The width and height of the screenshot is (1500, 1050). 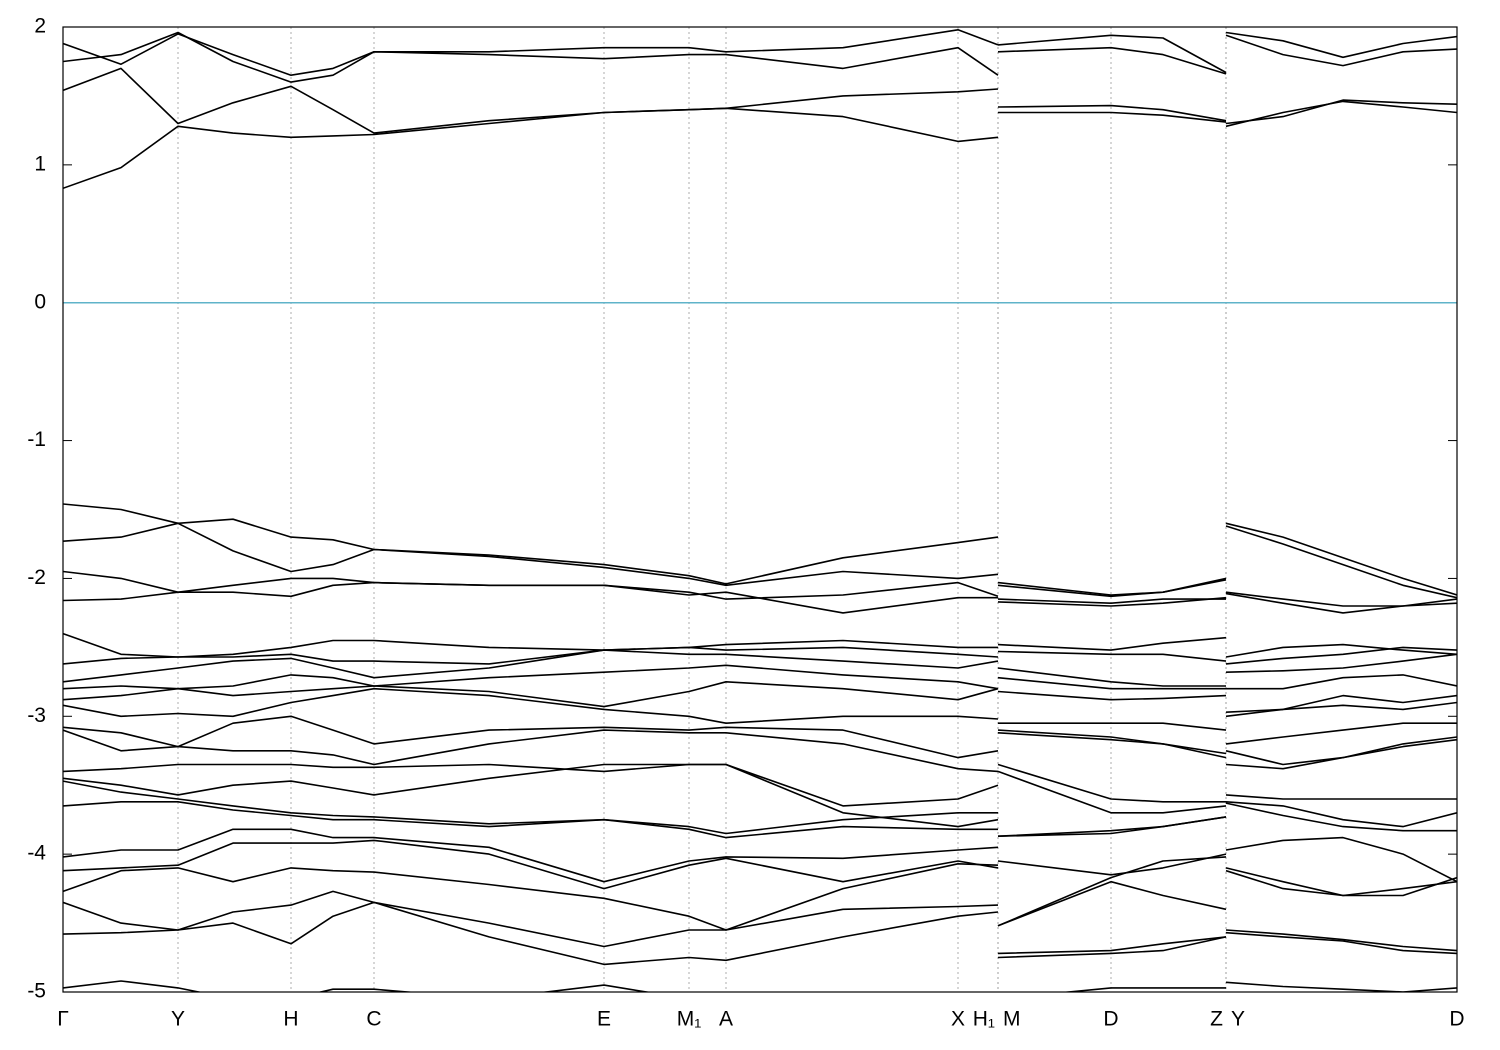 What do you see at coordinates (958, 1019) in the screenshot?
I see `x-tick-label: X` at bounding box center [958, 1019].